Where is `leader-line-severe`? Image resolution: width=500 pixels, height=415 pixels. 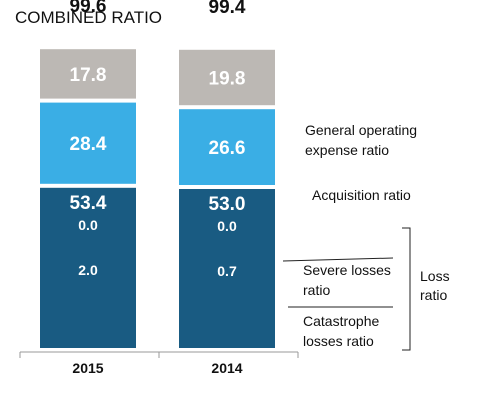 leader-line-severe is located at coordinates (338, 259).